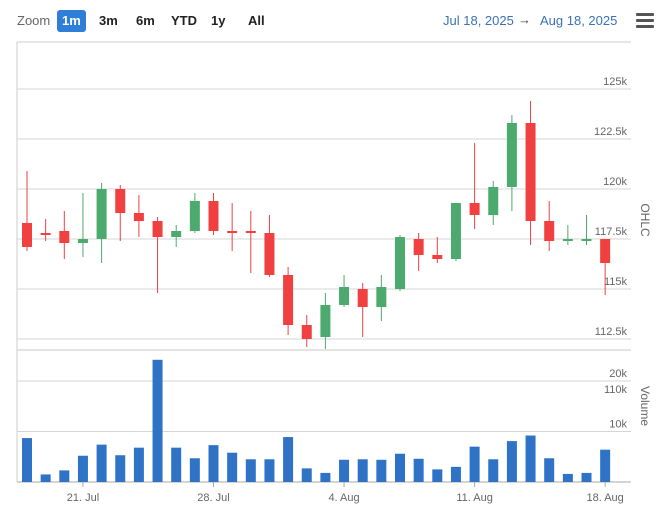  Describe the element at coordinates (256, 20) in the screenshot. I see `zoom-button-all: All` at that location.